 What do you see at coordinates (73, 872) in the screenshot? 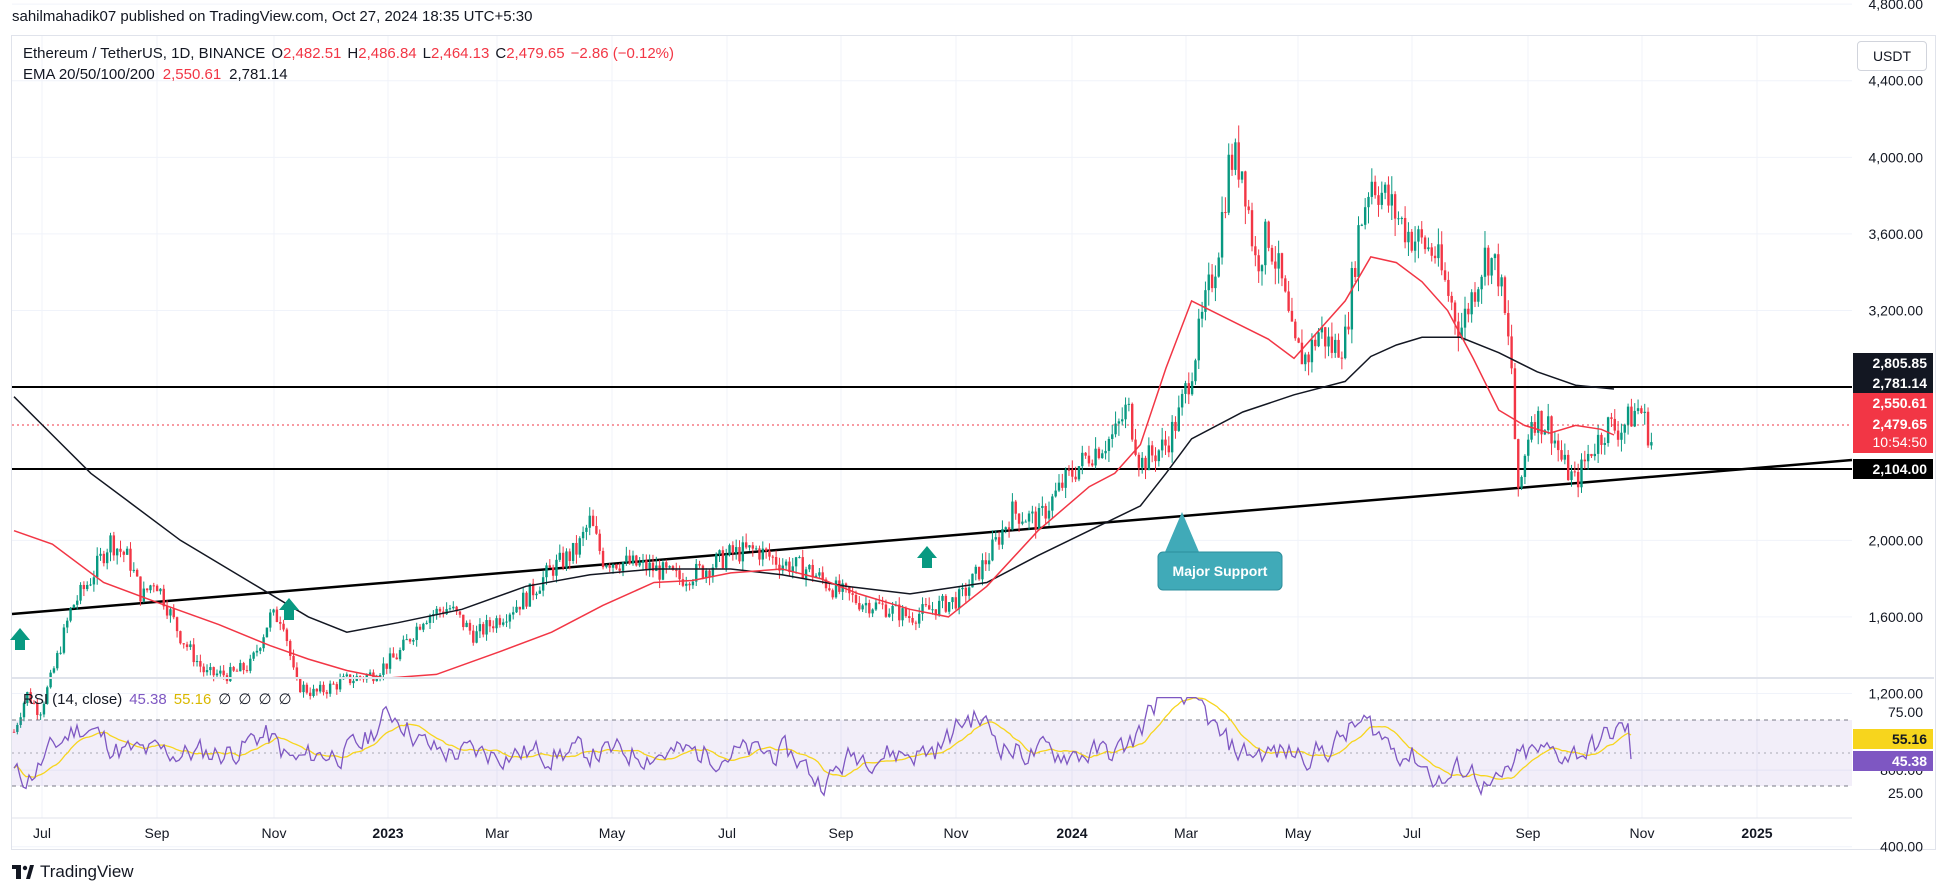
I see `tradingview-logo: TradingView` at bounding box center [73, 872].